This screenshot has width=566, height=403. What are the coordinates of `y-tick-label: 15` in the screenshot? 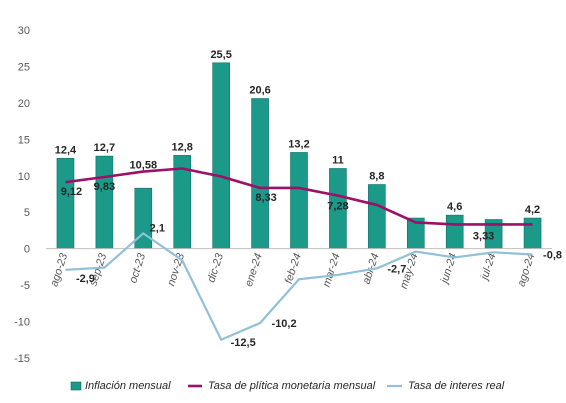 It's located at (24, 140).